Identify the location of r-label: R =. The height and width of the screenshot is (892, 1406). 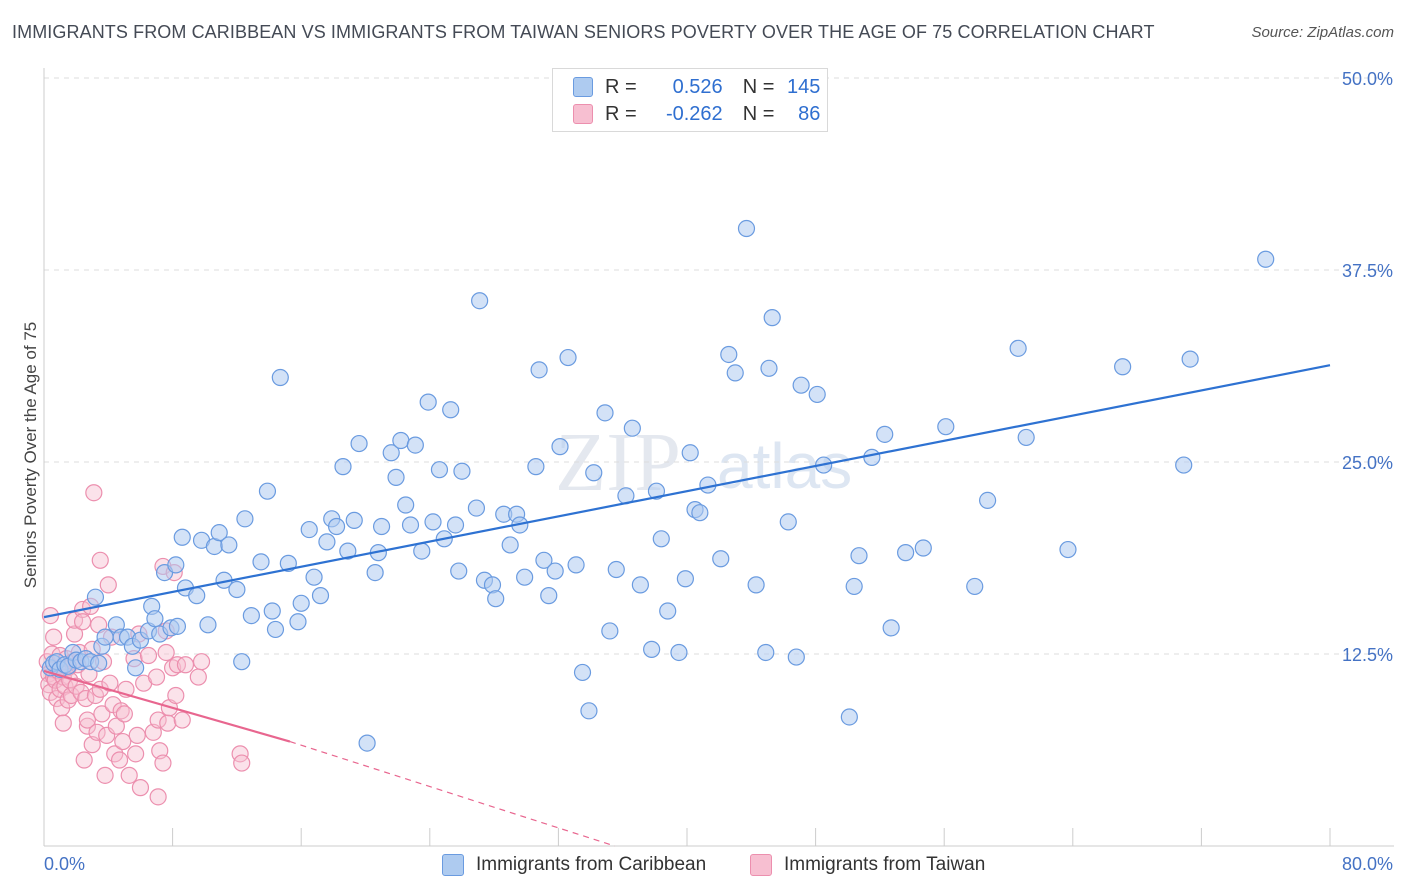
(621, 86).